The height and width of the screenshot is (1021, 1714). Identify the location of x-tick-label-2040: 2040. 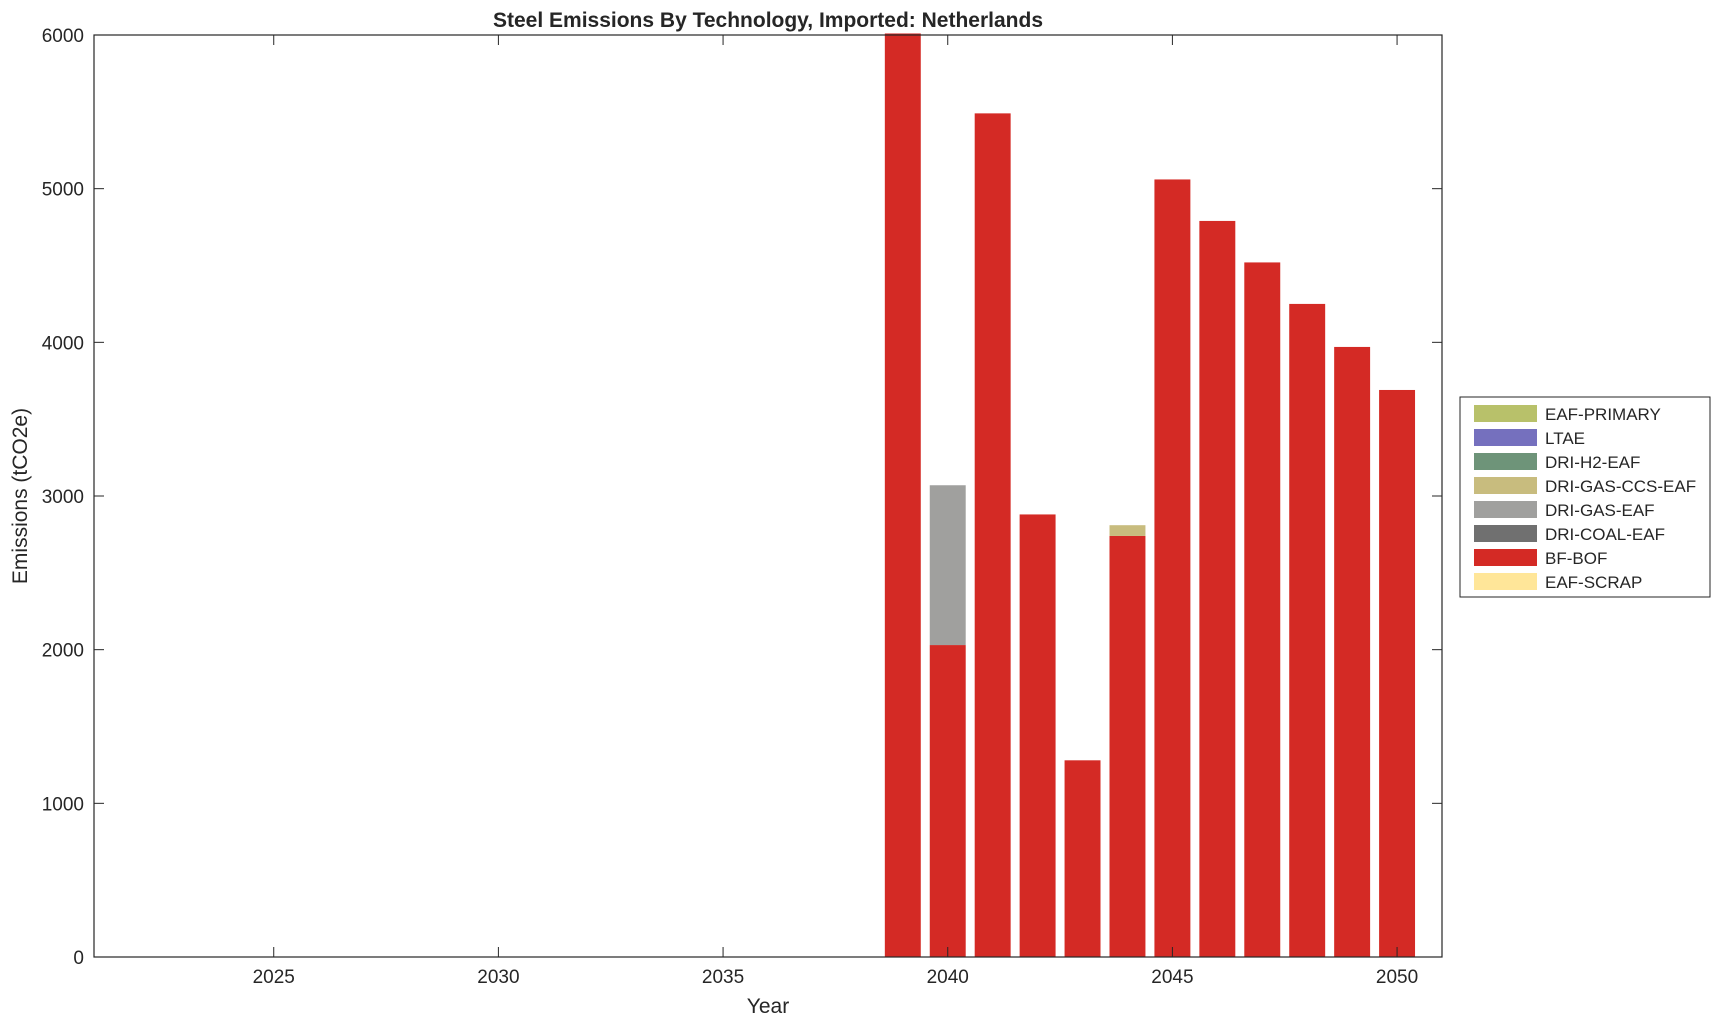
(948, 977).